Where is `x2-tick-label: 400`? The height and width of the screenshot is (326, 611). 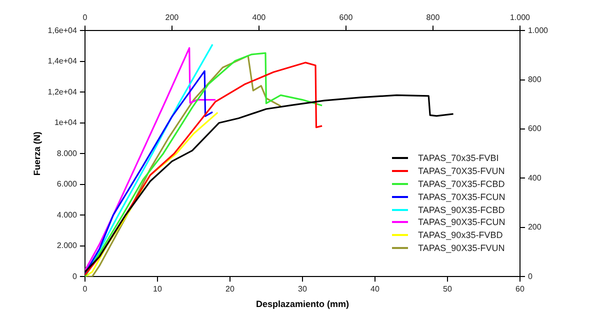
x2-tick-label: 400 is located at coordinates (259, 17).